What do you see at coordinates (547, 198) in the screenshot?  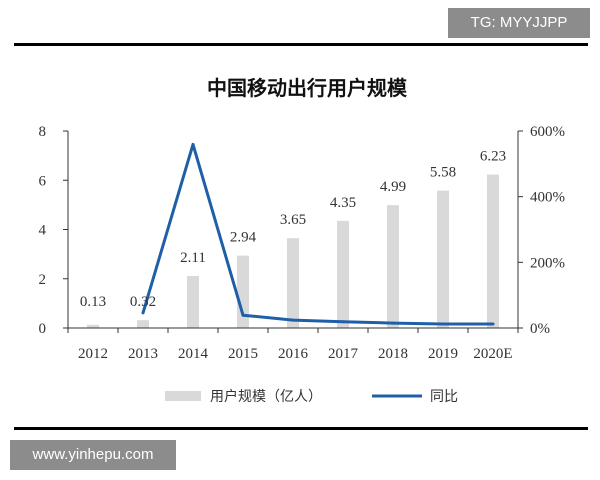 I see `y-right-tick-label: 400%` at bounding box center [547, 198].